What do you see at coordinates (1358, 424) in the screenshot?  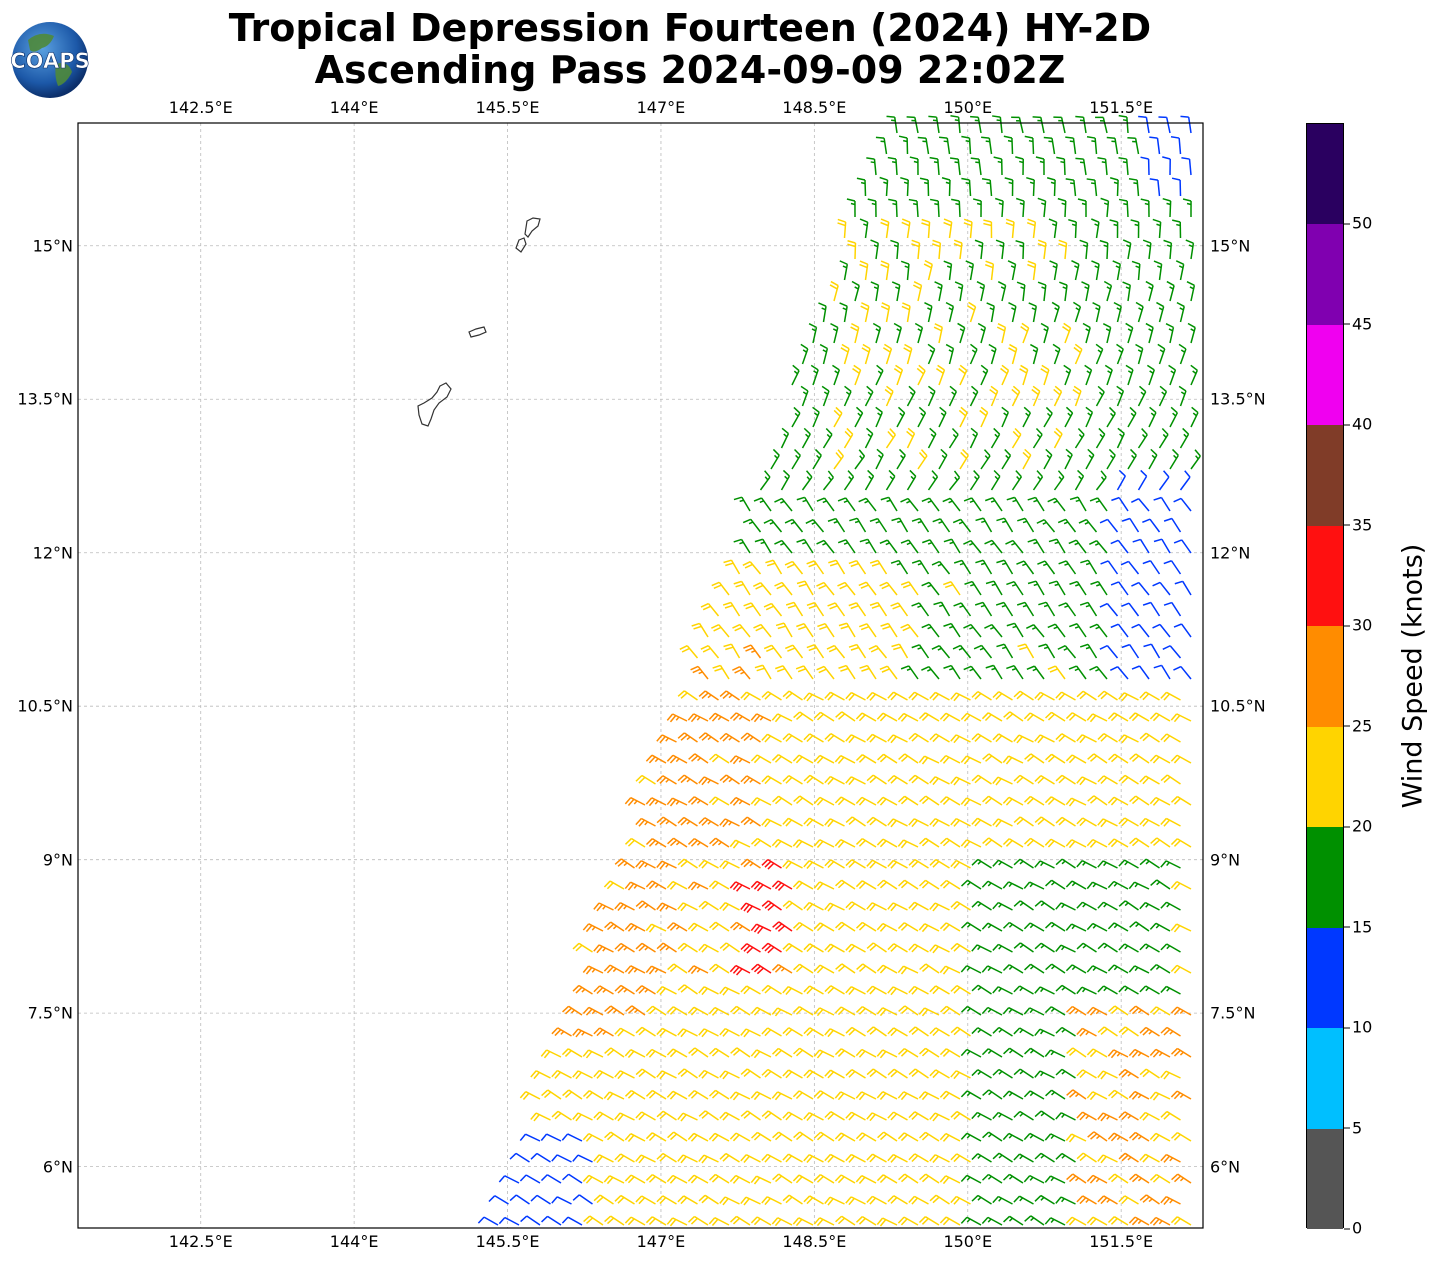 I see `colorbar-tick-label: 40` at bounding box center [1358, 424].